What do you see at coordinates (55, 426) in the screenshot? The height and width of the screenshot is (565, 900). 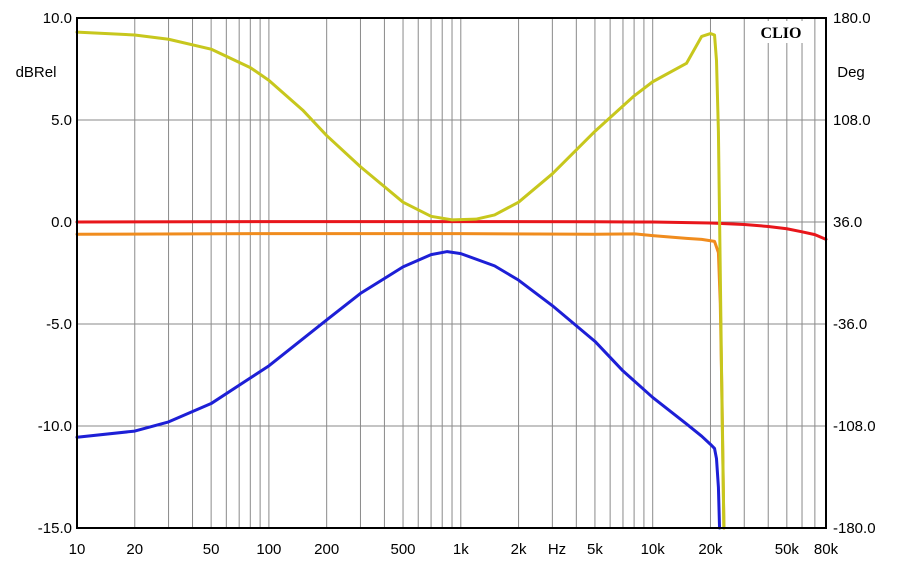 I see `y-left-tick-label: -10.0` at bounding box center [55, 426].